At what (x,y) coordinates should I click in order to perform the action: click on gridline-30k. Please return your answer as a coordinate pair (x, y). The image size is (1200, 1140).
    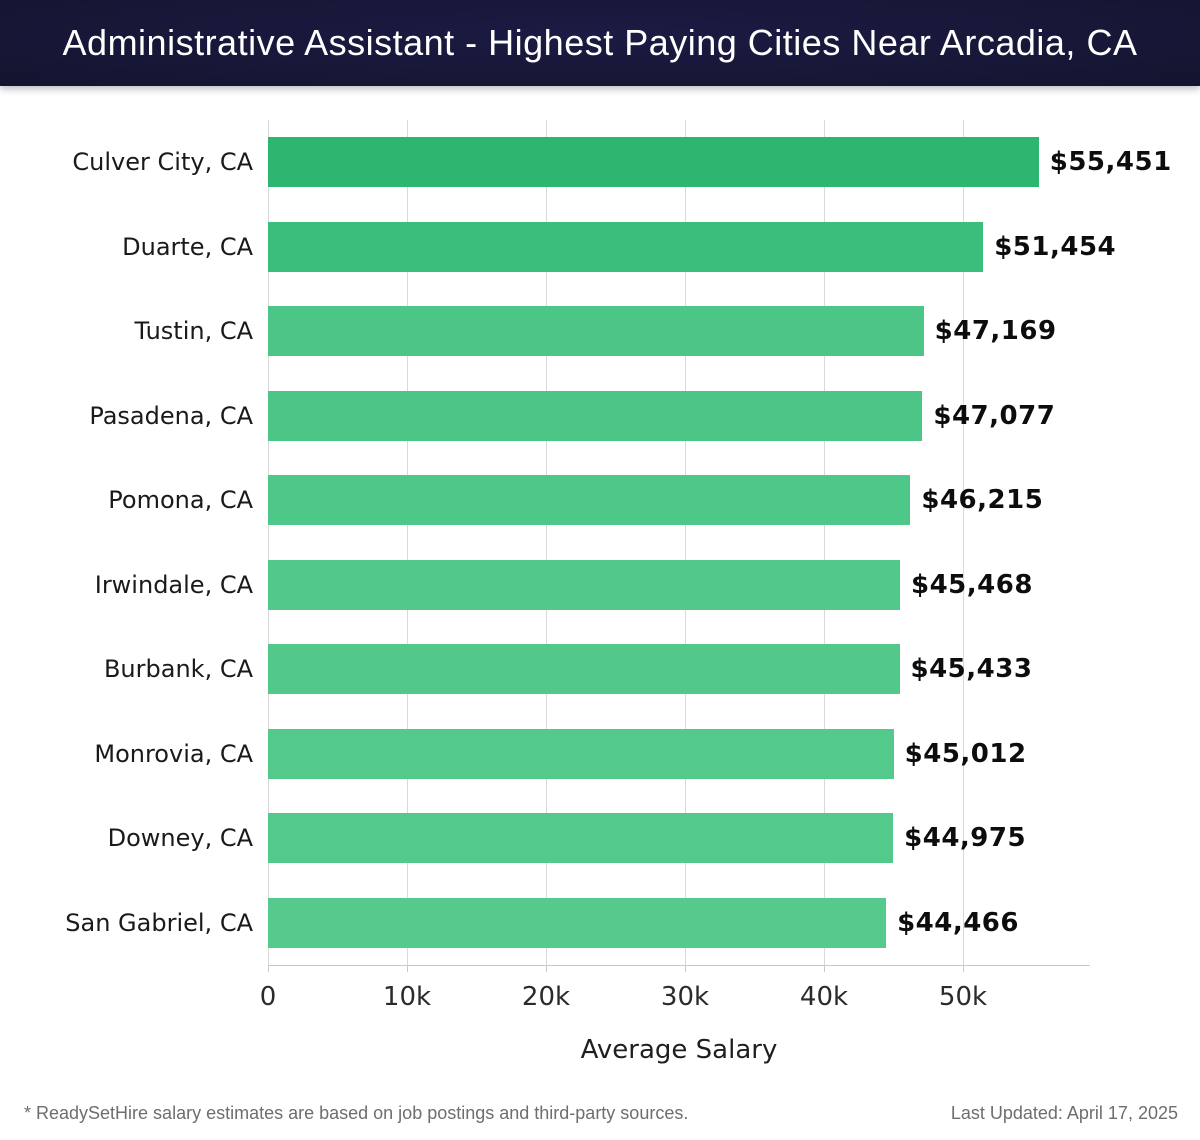
    Looking at the image, I should click on (685, 542).